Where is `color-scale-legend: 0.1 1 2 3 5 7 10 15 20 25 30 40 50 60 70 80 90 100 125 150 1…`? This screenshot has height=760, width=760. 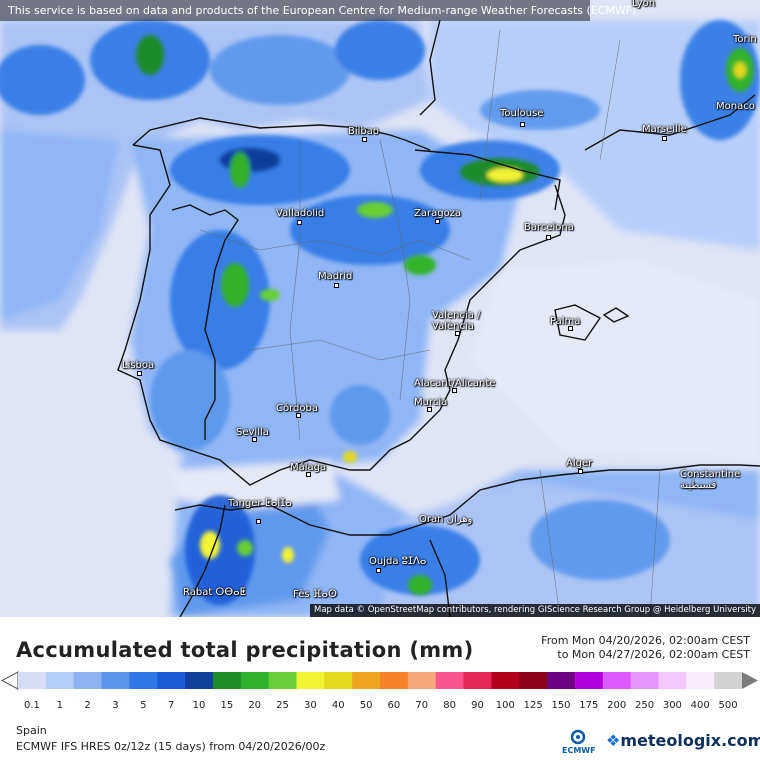
color-scale-legend: 0.1 1 2 3 5 7 10 15 20 25 30 40 50 60 70 80 90 100 125 150 1… is located at coordinates (379, 691).